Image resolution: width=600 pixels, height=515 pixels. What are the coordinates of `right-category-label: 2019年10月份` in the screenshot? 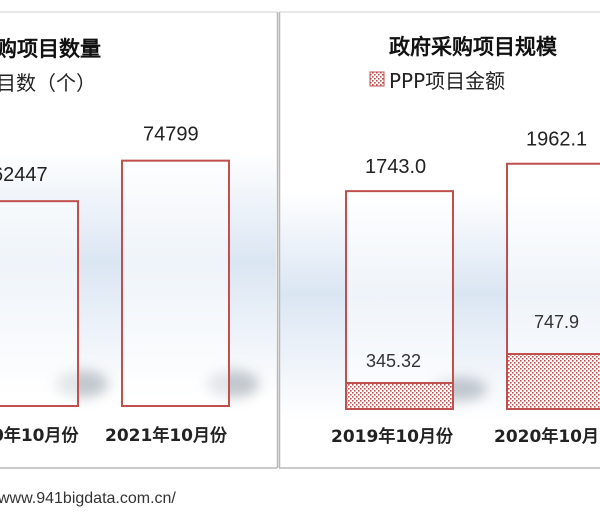 It's located at (392, 436).